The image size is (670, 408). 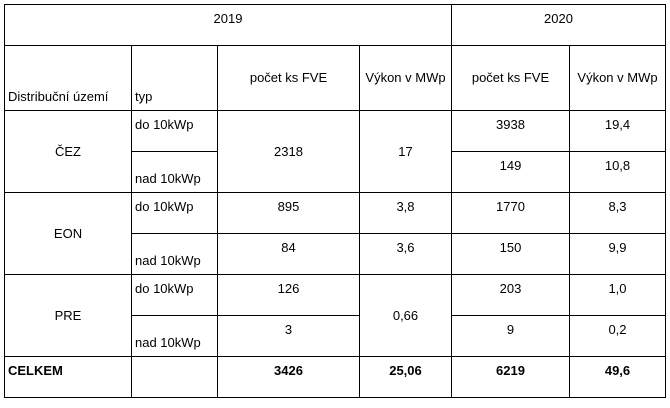 I want to click on count-2020-cell: 1770, so click(x=510, y=213).